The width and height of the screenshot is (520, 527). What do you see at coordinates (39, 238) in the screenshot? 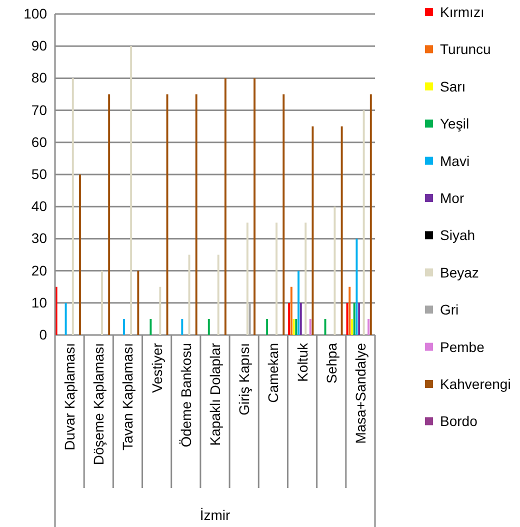
I see `y-tick-label: 30` at bounding box center [39, 238].